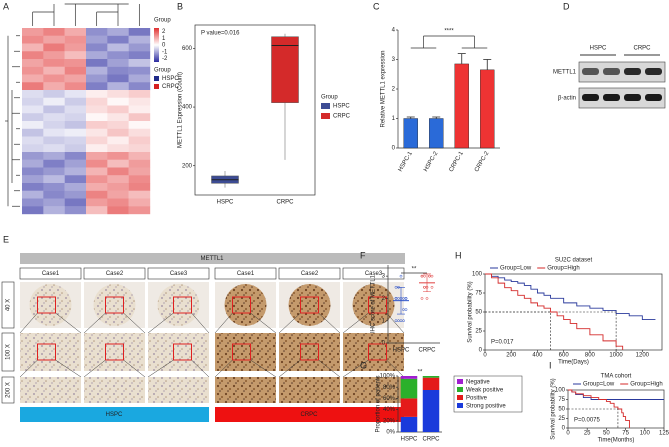 This screenshot has width=669, height=447. I want to click on row-label: 100 X, so click(9, 352).